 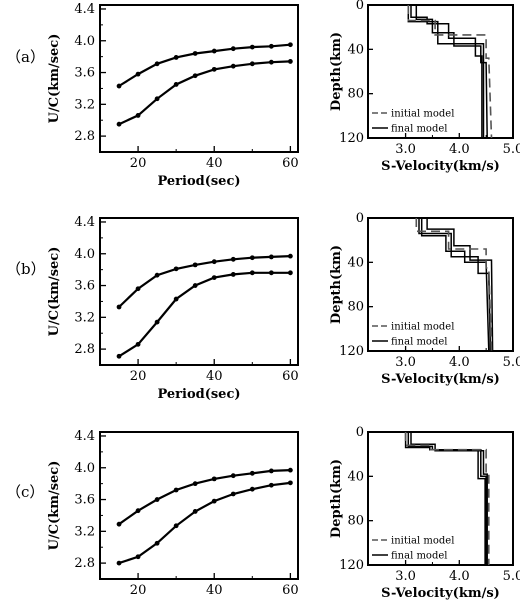 I want to click on dispersion-frame, so click(x=199, y=291).